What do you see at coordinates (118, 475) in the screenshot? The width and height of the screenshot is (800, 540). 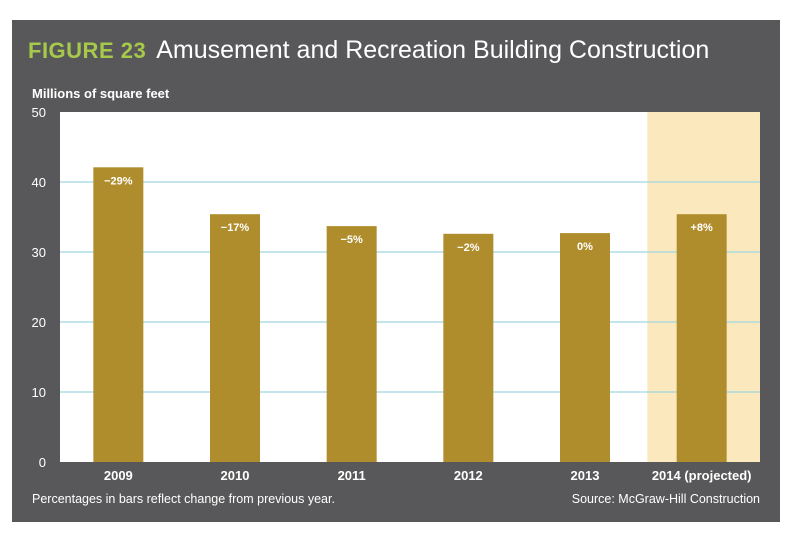 I see `x-tick-label: 2009` at bounding box center [118, 475].